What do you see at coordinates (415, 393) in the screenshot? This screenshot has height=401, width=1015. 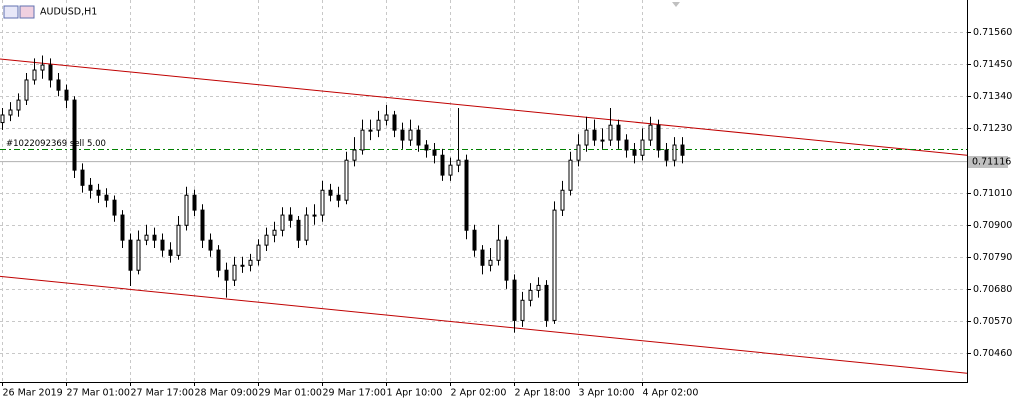 I see `x-tick-label: 1 Apr 10:00` at bounding box center [415, 393].